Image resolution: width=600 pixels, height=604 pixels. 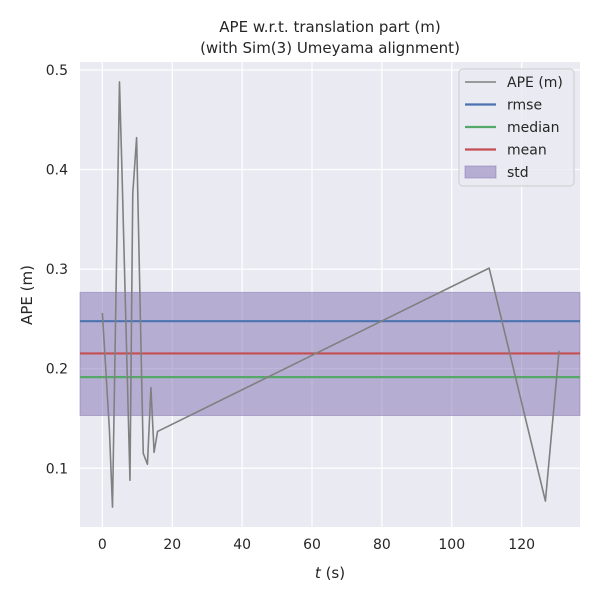 I want to click on legend-label: median, so click(x=533, y=128).